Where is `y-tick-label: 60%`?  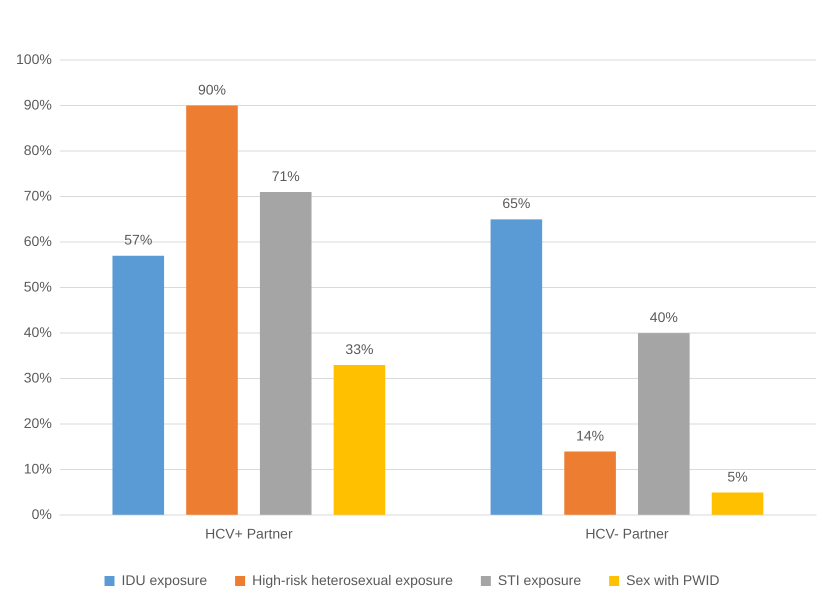 y-tick-label: 60% is located at coordinates (38, 240).